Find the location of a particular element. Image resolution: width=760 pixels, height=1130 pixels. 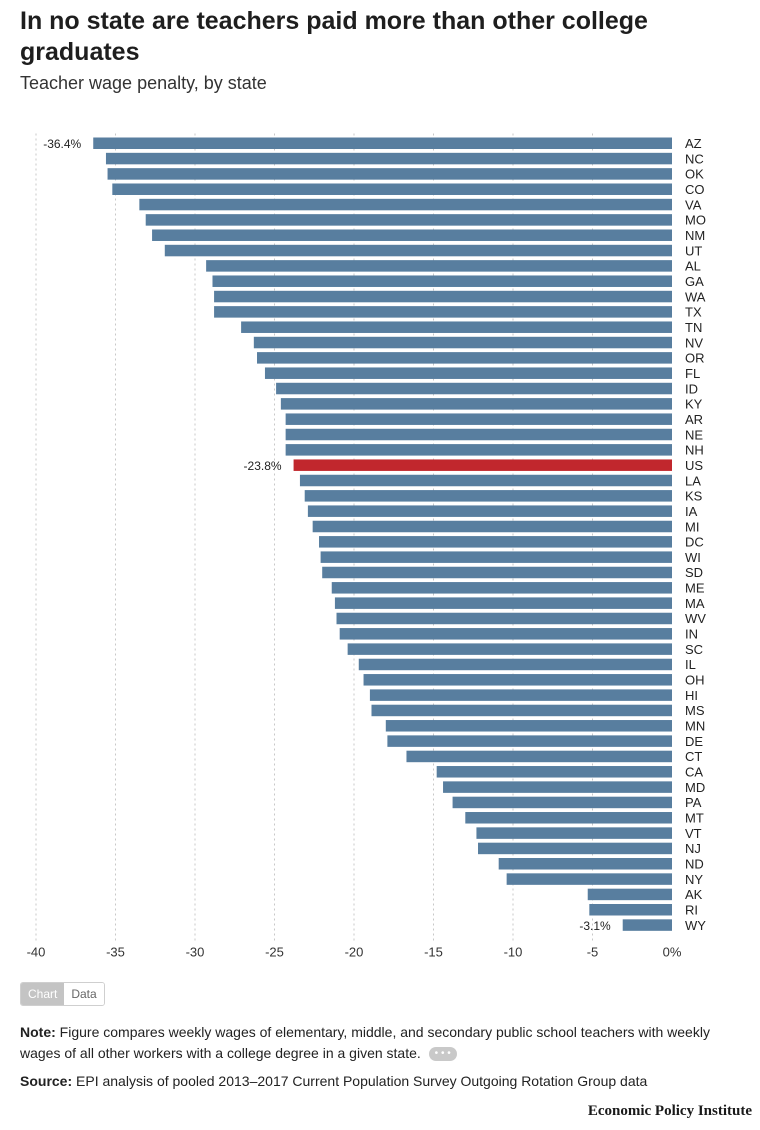

category-label: SC is located at coordinates (694, 649).